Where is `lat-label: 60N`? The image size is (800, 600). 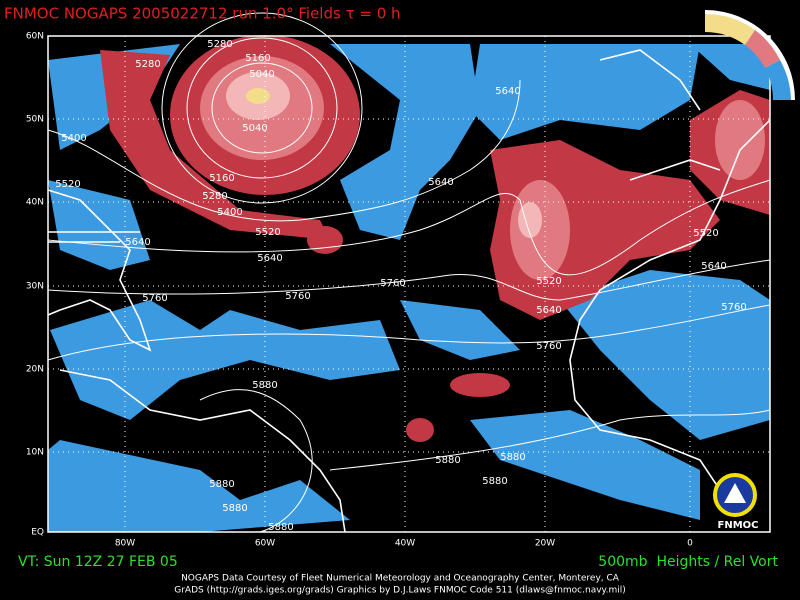 lat-label: 60N is located at coordinates (35, 37).